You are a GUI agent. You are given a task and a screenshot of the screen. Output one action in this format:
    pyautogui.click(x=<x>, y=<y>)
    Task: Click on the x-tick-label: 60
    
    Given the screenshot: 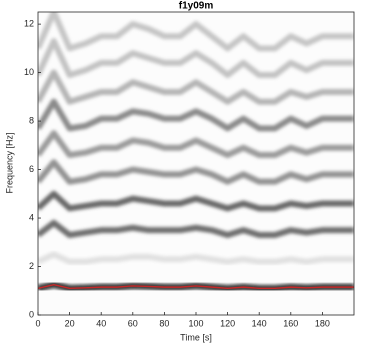 What is the action you would take?
    pyautogui.click(x=133, y=323)
    